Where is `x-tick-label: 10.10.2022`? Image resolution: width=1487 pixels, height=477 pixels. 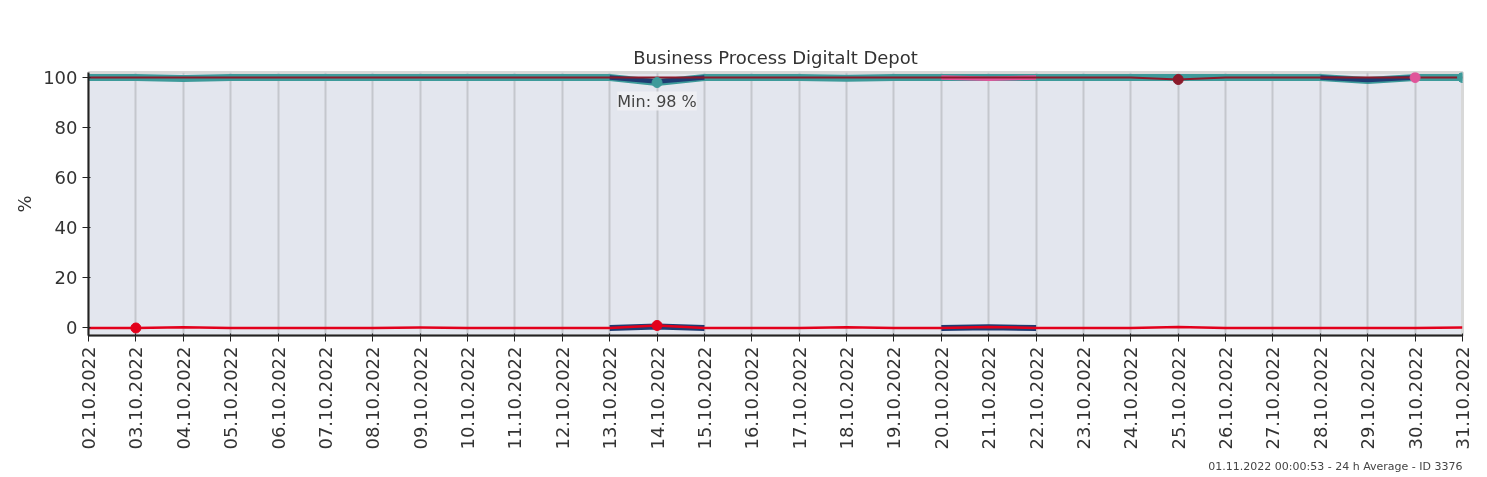
x-tick-label: 10.10.2022 is located at coordinates (468, 398).